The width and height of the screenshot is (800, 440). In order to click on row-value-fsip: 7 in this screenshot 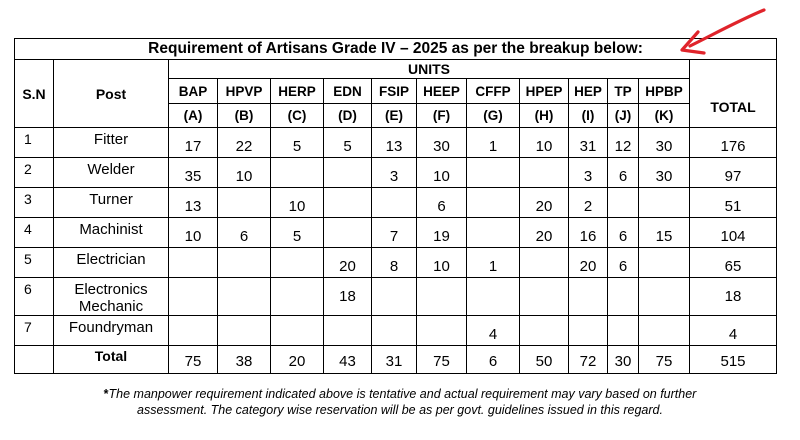, I will do `click(394, 232)`.